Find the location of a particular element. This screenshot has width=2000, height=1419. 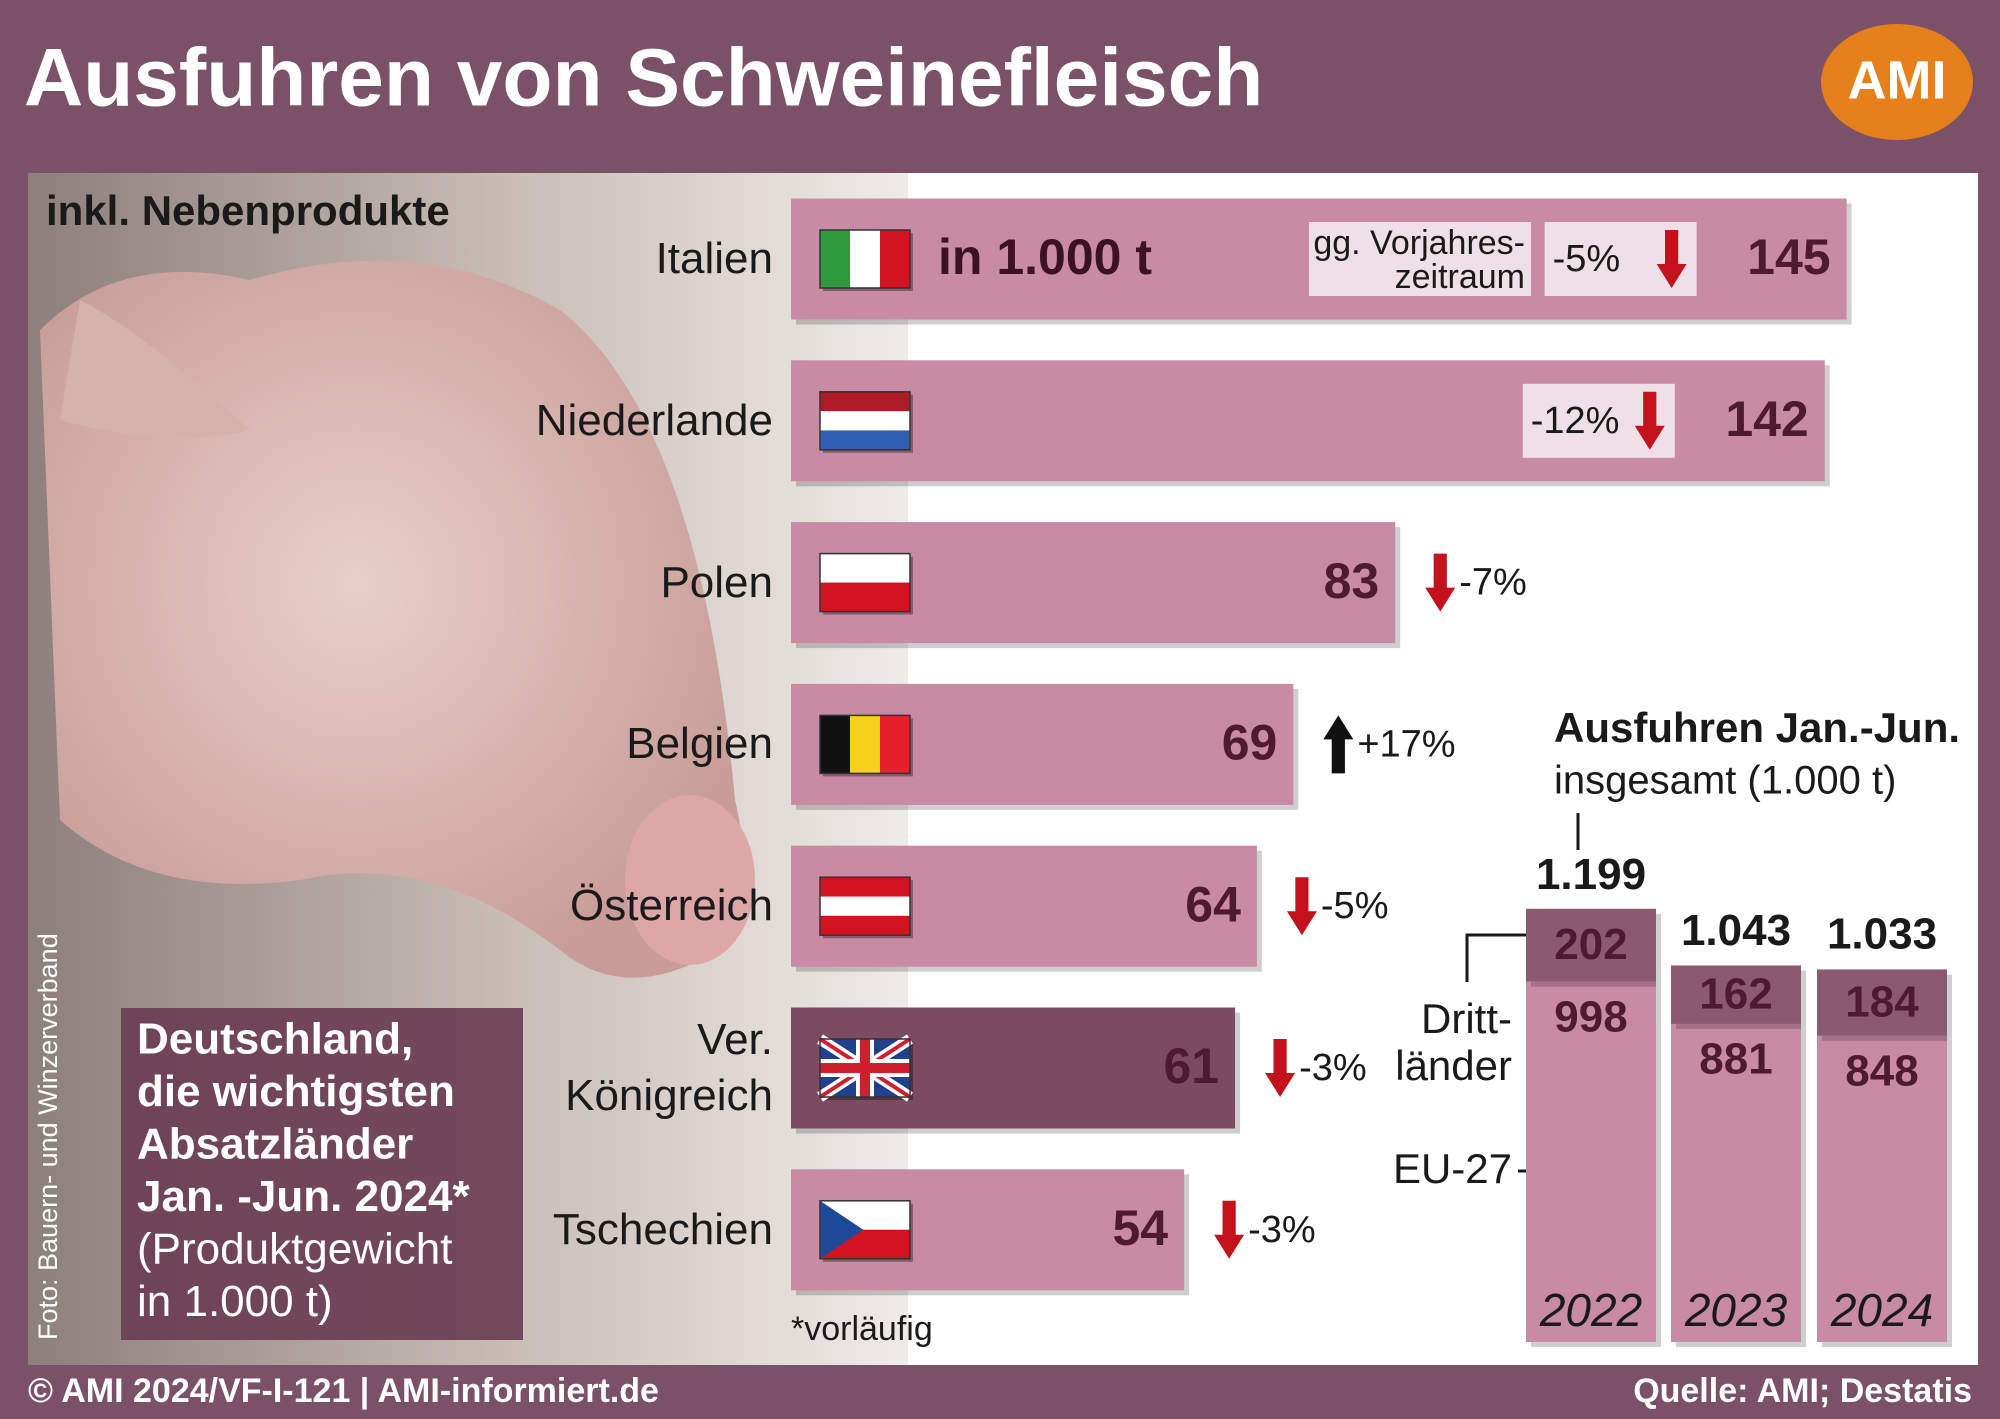

stack-subtitle: insgesamt (1.000 t) is located at coordinates (1725, 781).